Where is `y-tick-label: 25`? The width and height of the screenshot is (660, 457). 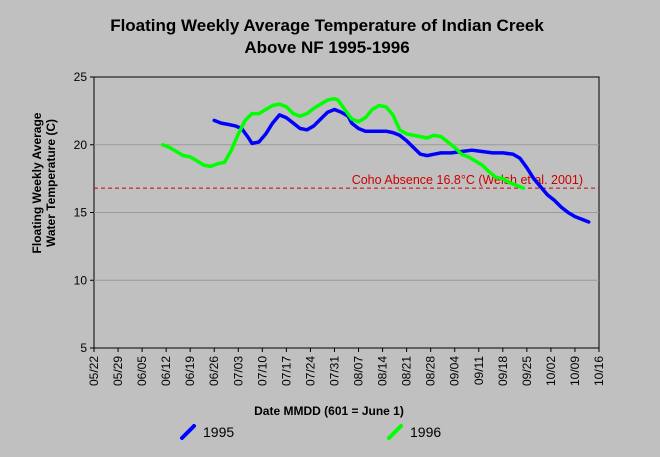 y-tick-label: 25 is located at coordinates (81, 77).